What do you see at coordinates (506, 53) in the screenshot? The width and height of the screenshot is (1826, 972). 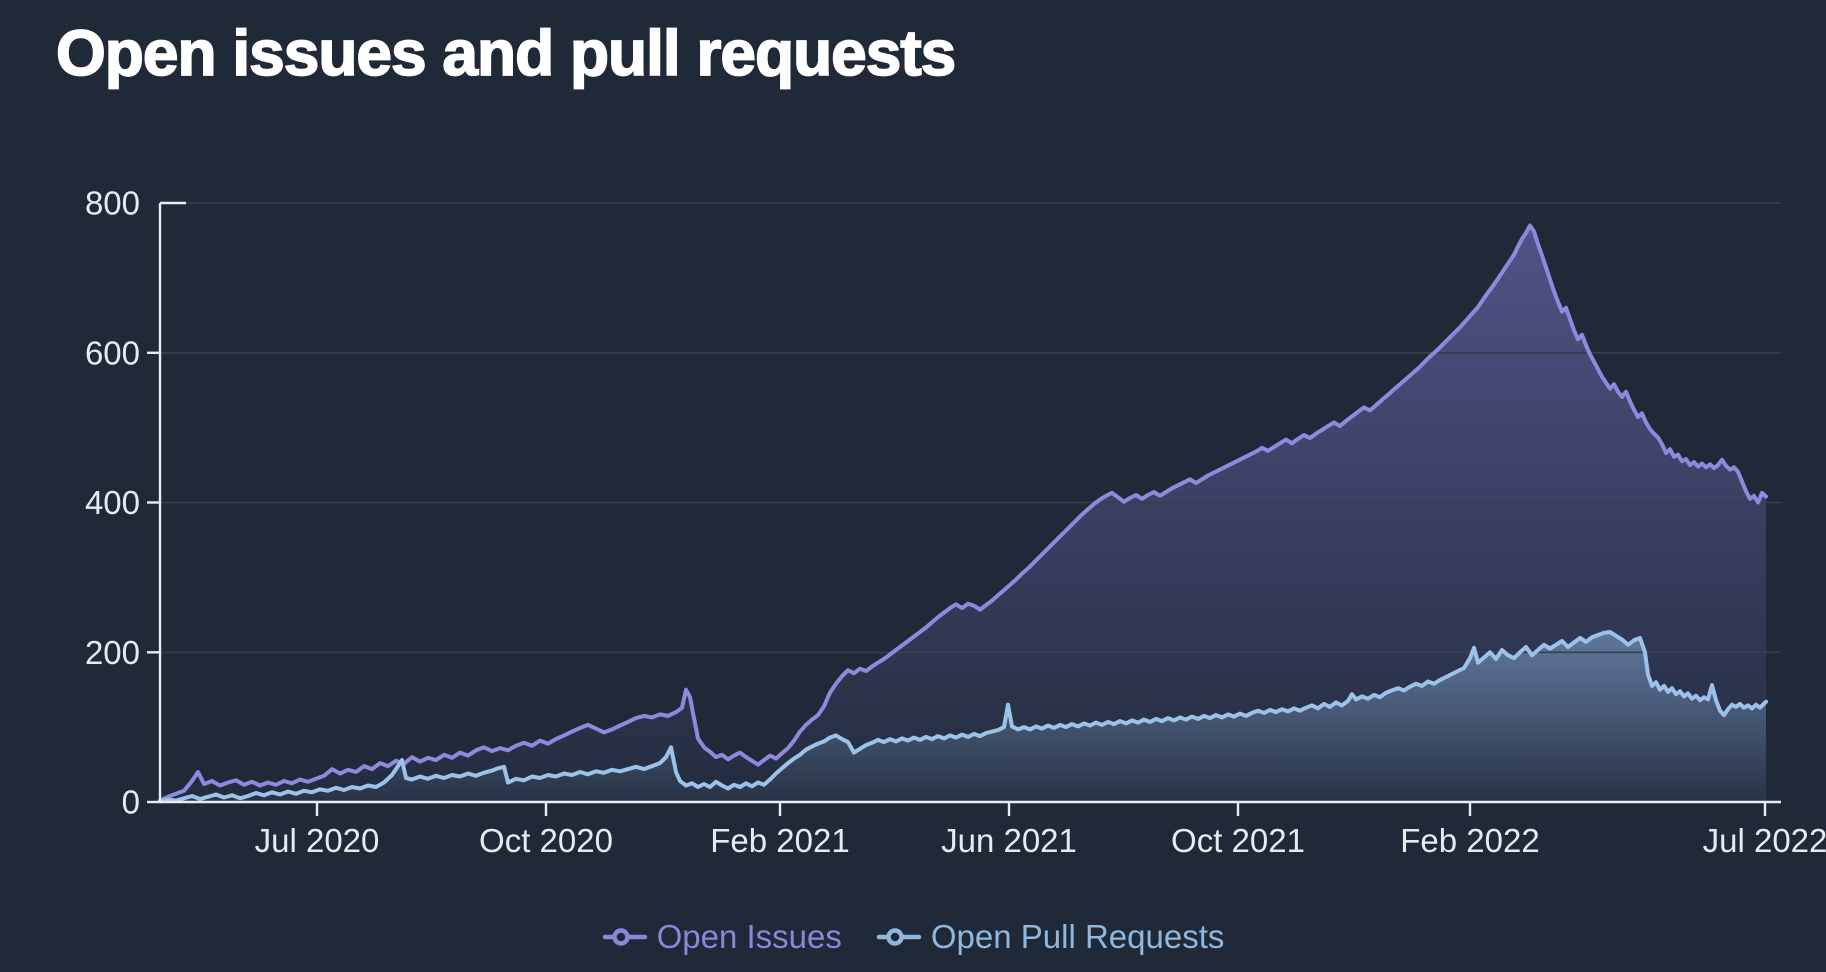 I see `page-title: Open issues and pull requests` at bounding box center [506, 53].